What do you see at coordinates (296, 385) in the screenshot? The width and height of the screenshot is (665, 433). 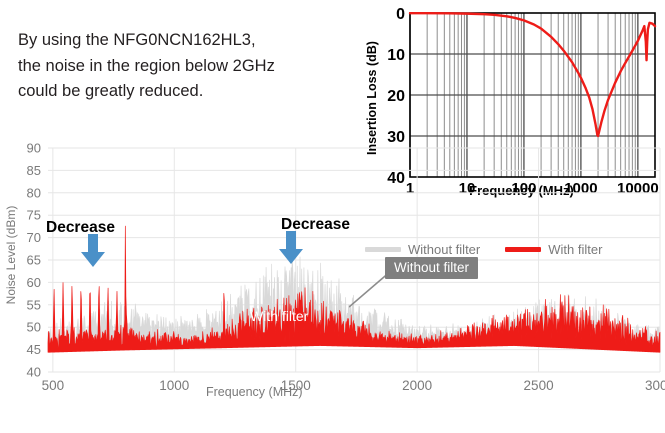 I see `x-tick-label: 1500` at bounding box center [296, 385].